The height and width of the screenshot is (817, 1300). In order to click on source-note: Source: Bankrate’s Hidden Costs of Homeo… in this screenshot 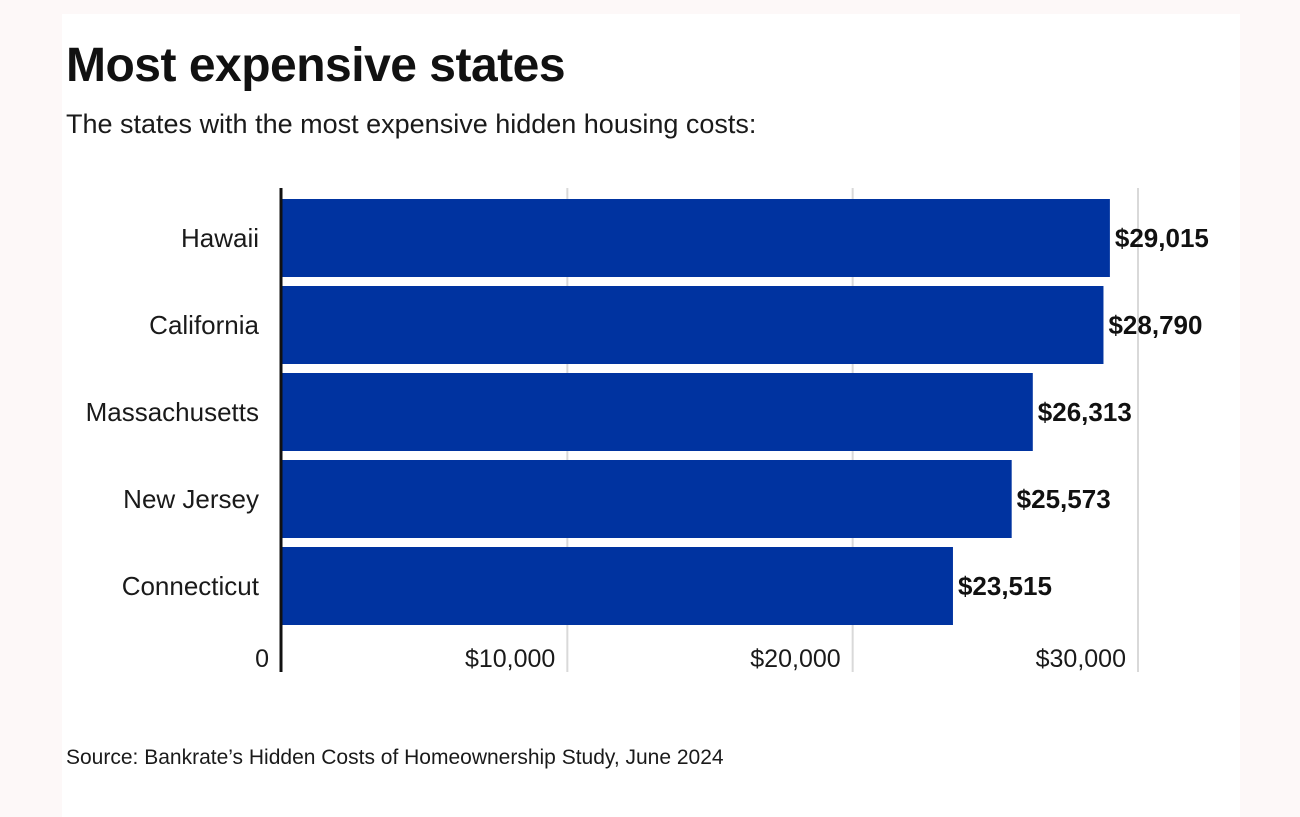, I will do `click(395, 757)`.